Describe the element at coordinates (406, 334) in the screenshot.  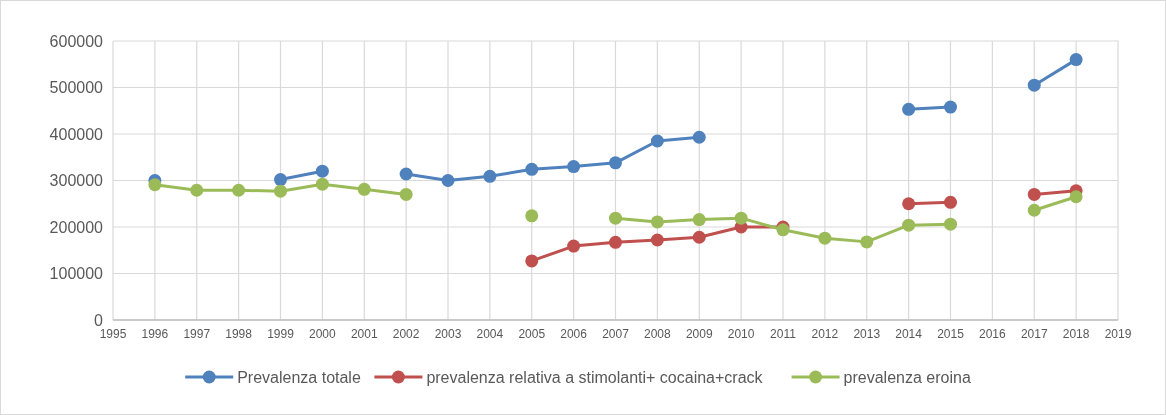
I see `x-tick-label: 2002` at that location.